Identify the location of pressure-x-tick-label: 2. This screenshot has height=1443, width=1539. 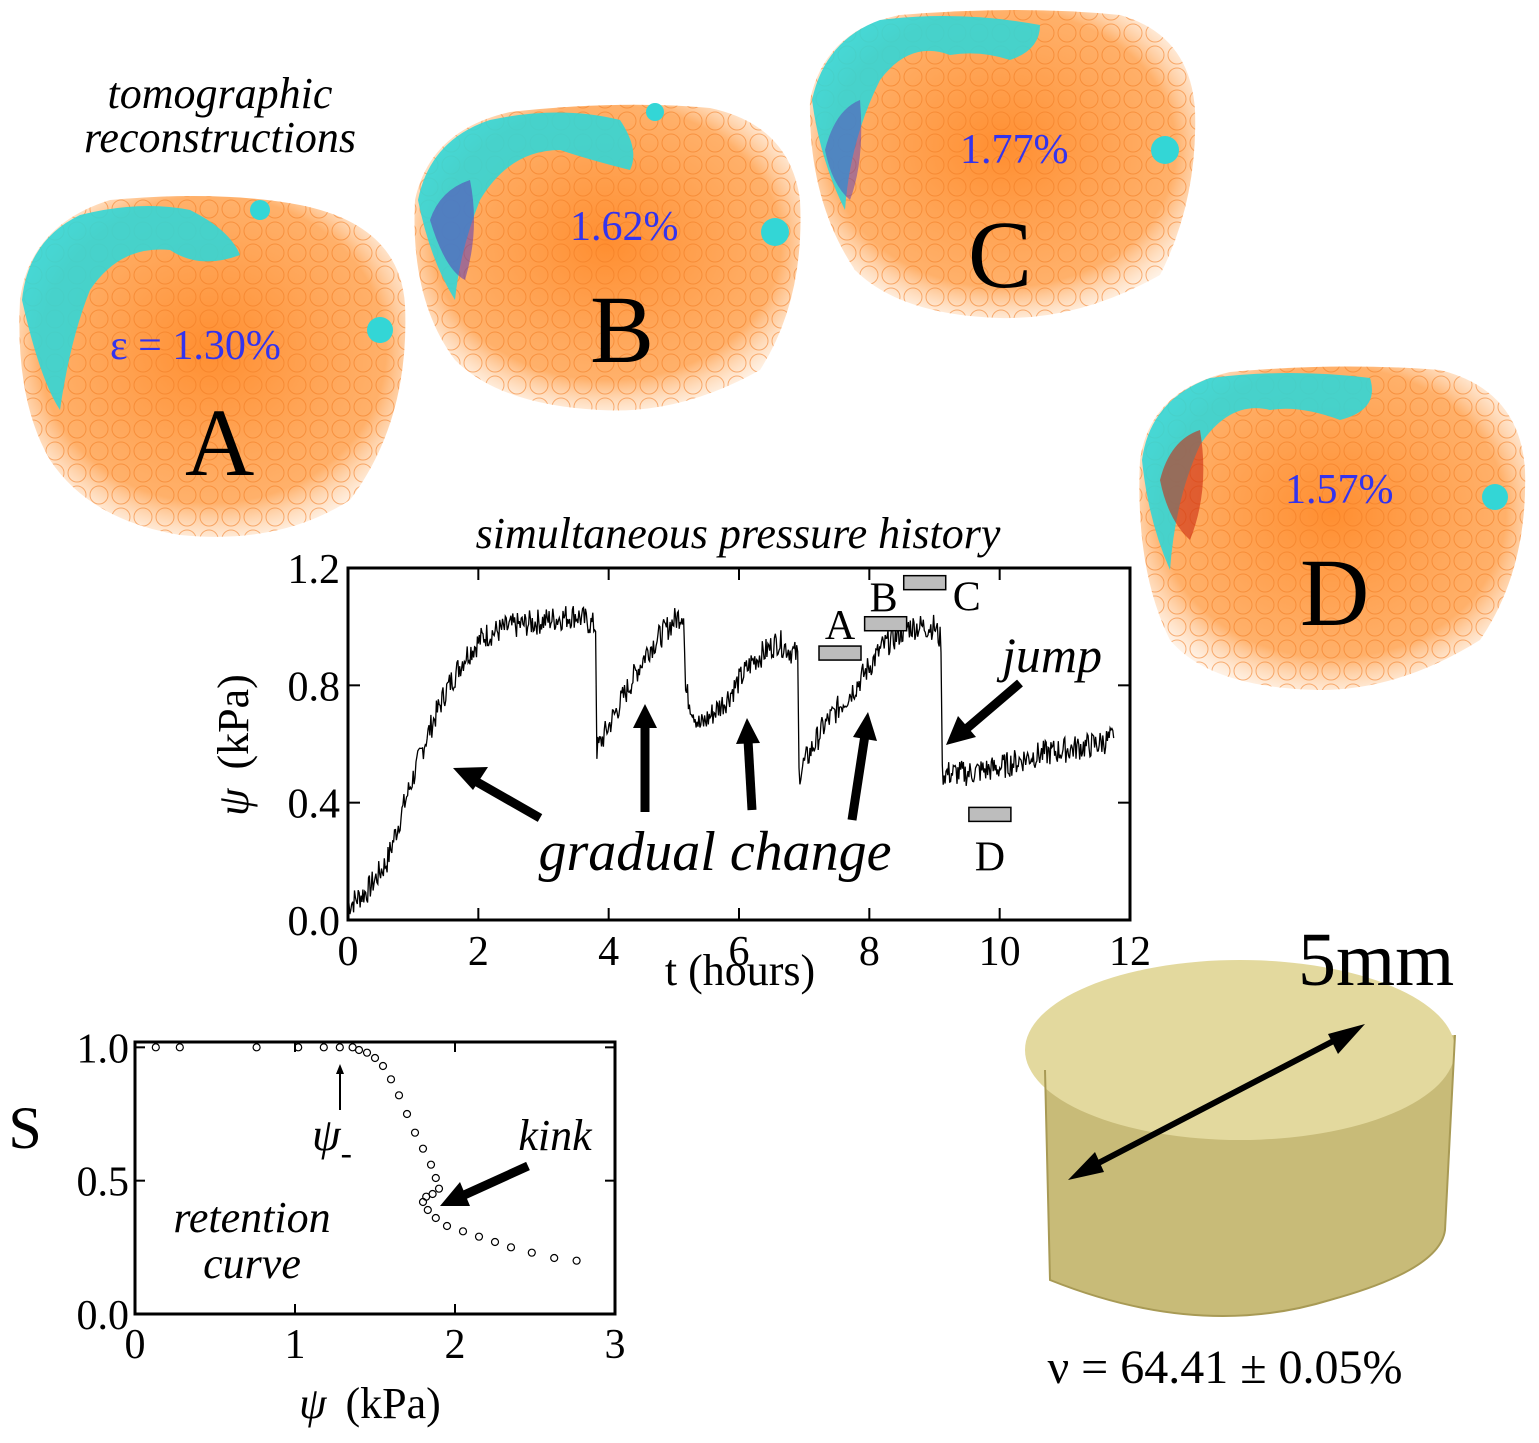
(478, 952).